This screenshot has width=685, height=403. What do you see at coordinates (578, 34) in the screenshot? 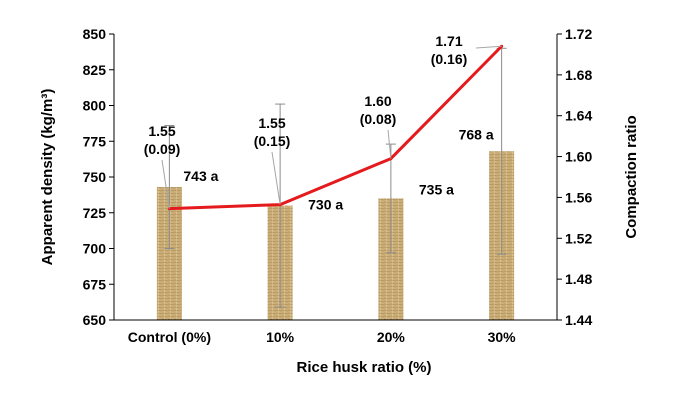
I see `y2-tick-label: 1.72` at bounding box center [578, 34].